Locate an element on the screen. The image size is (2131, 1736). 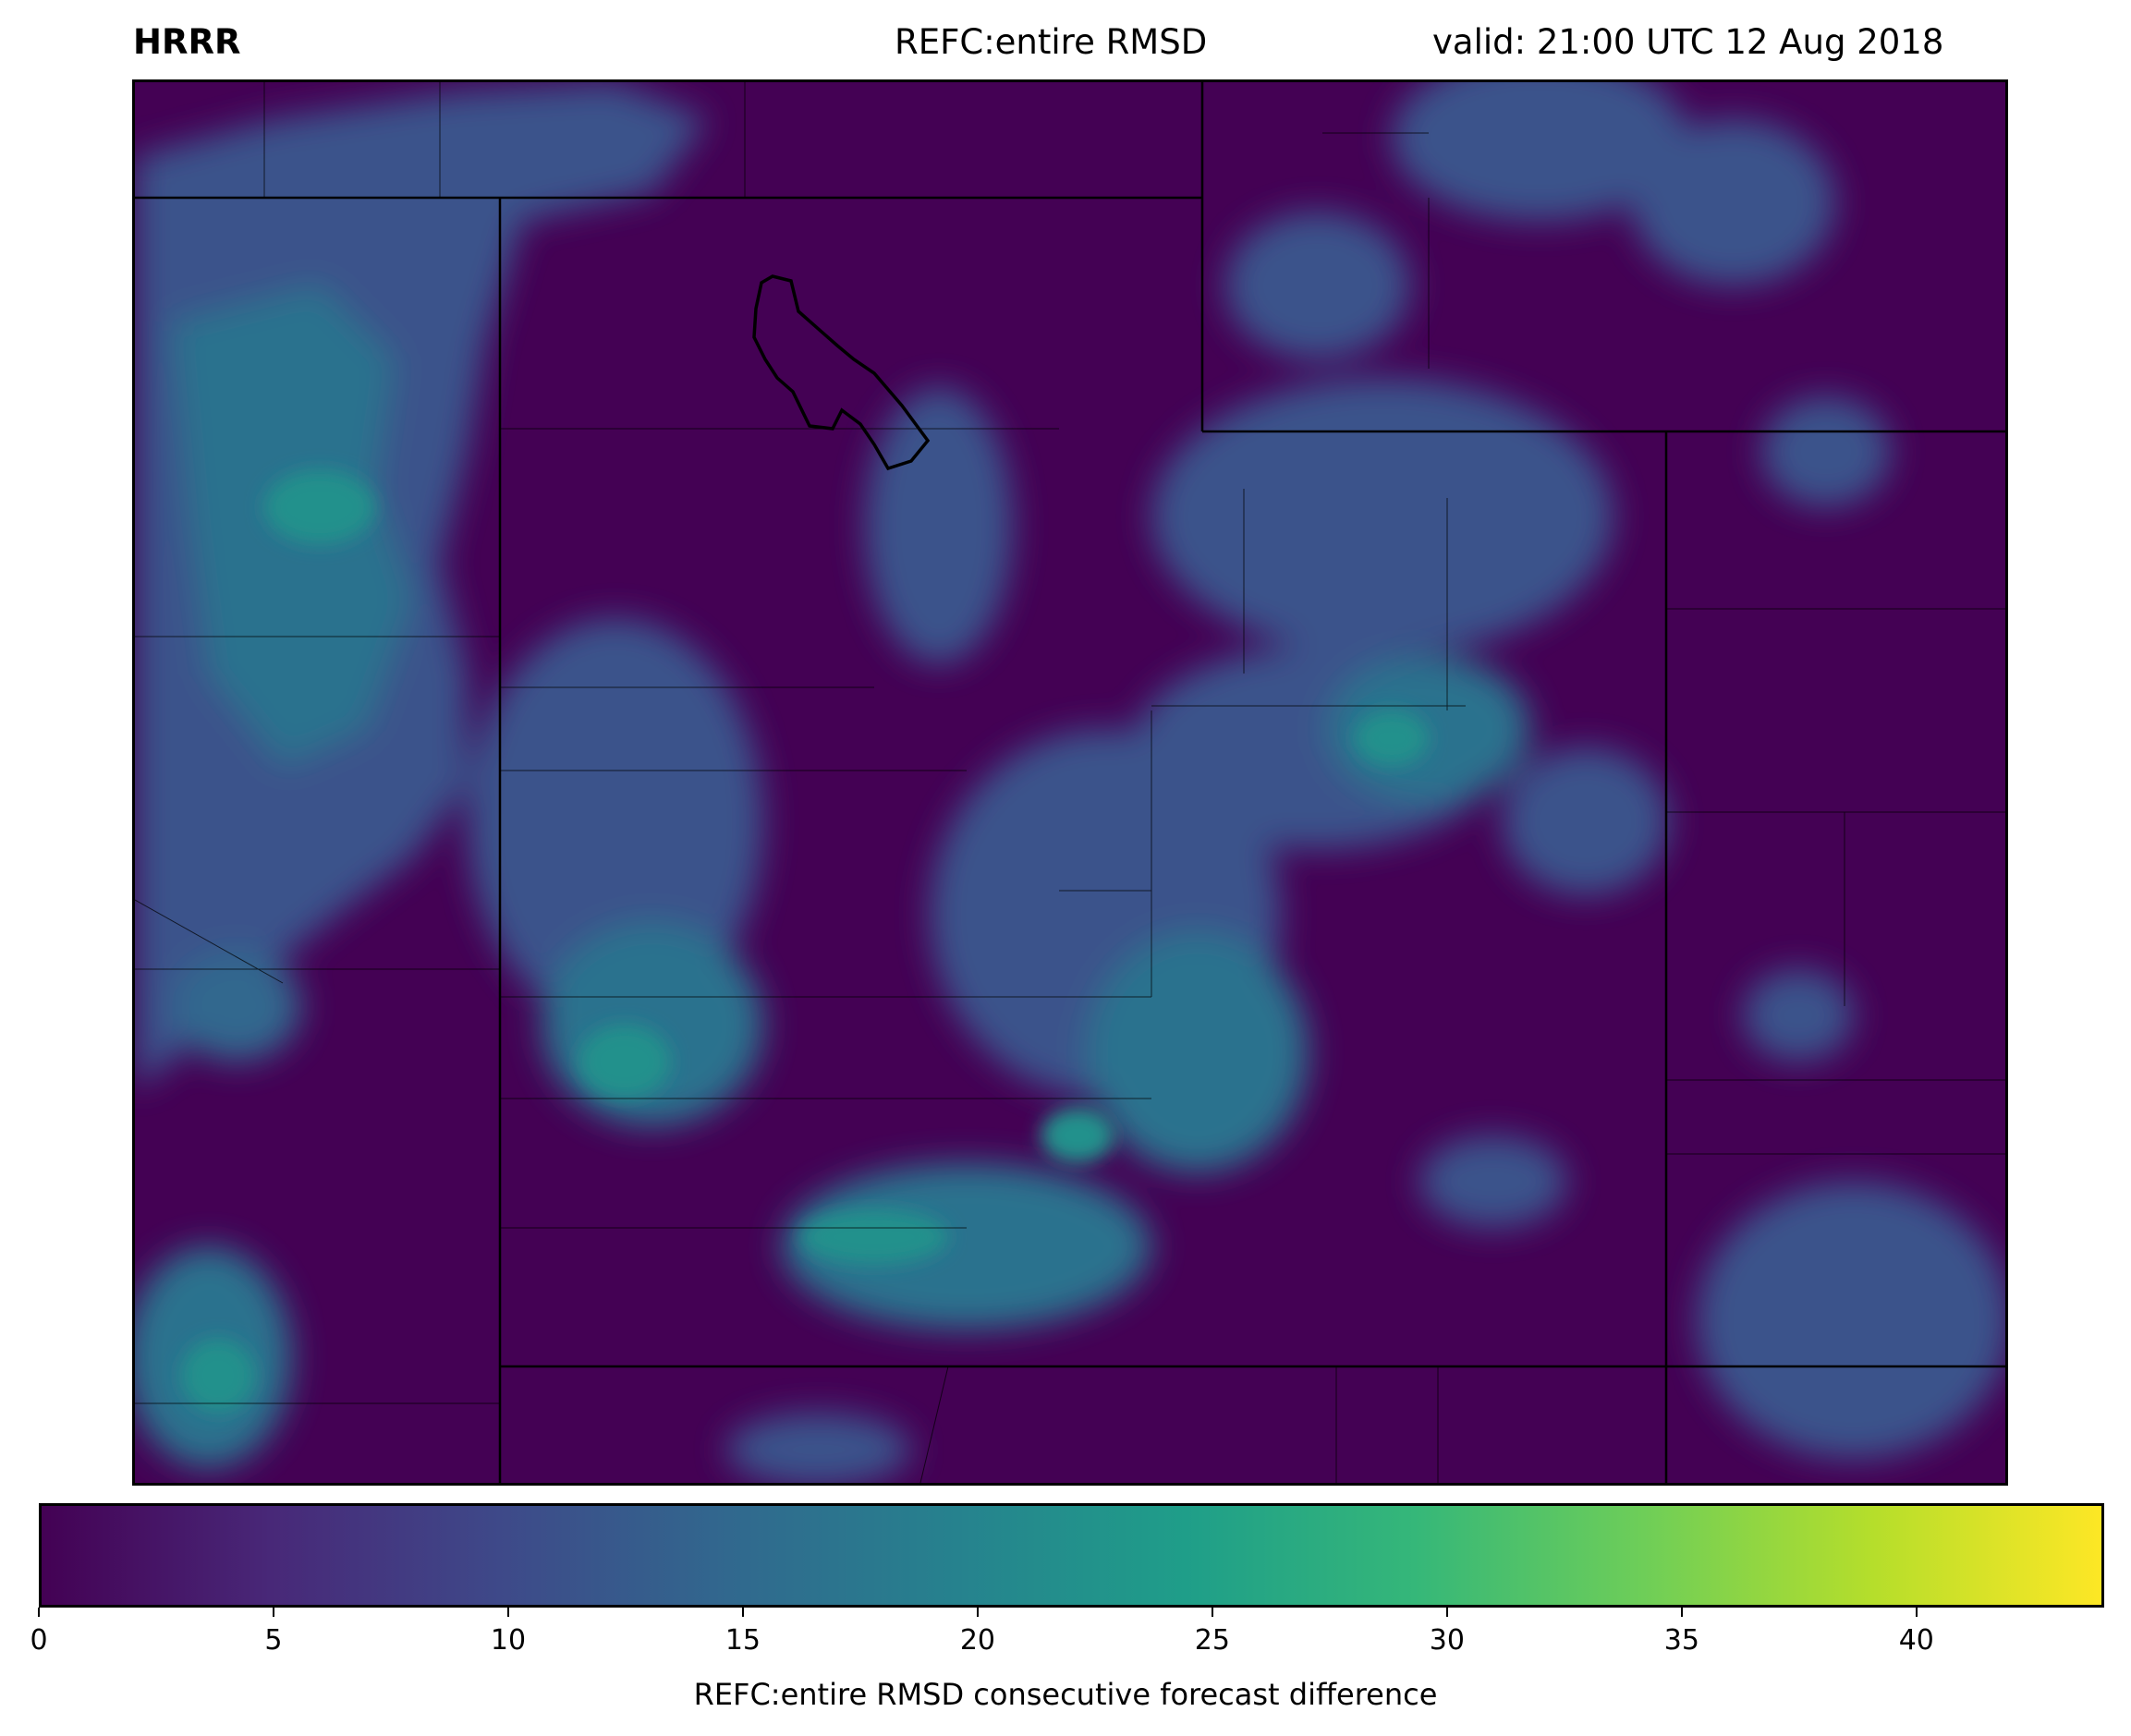
se-small-cell is located at coordinates (1493, 1182).